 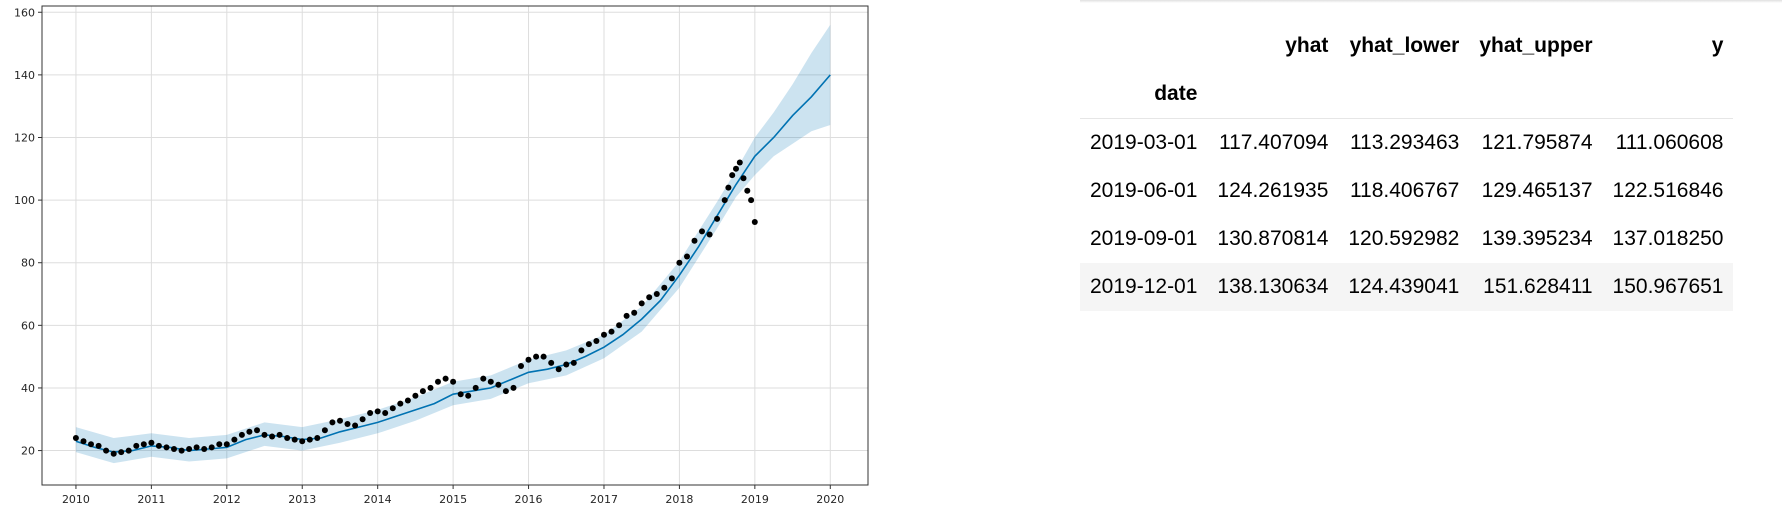 What do you see at coordinates (1404, 45) in the screenshot?
I see `column-header-yhat-lower: yhat_lower` at bounding box center [1404, 45].